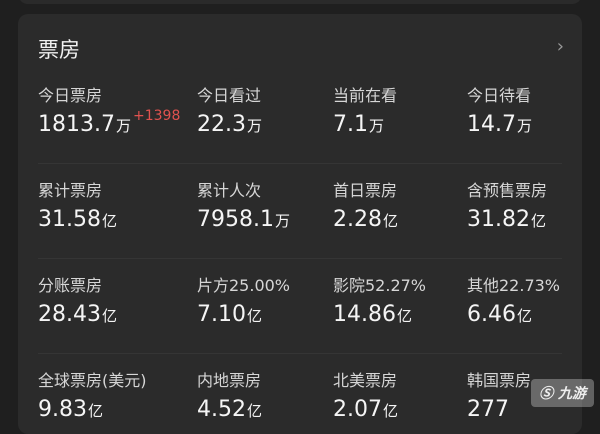 The image size is (600, 434). I want to click on stat-label: 其他22.73%, so click(514, 285).